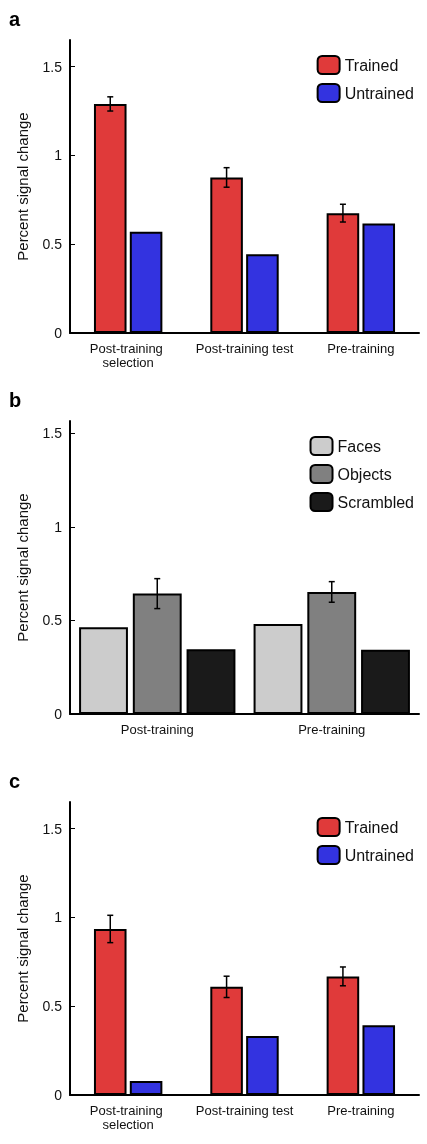 This screenshot has width=427, height=1144. Describe the element at coordinates (157, 729) in the screenshot. I see `x-tick-label: Post-training` at that location.